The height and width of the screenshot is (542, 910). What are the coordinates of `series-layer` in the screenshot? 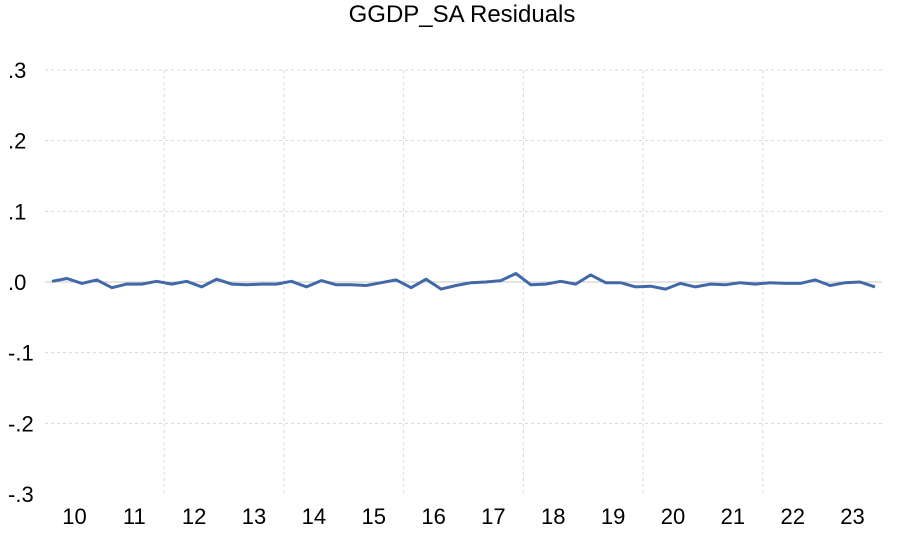 It's located at (463, 281).